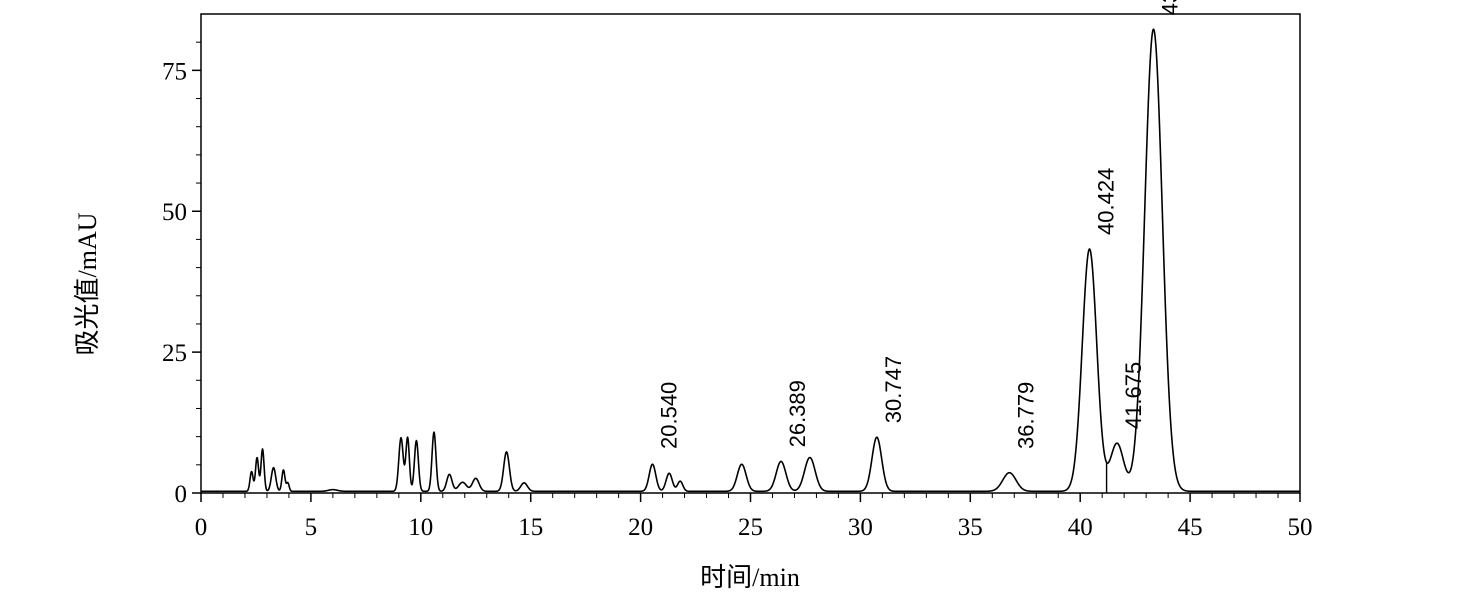  Describe the element at coordinates (420, 527) in the screenshot. I see `x-tick-label: 10` at that location.